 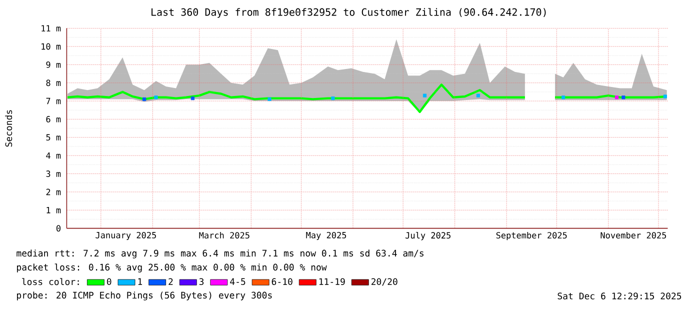 What do you see at coordinates (53, 155) in the screenshot?
I see `y-tick-label: 4 m` at bounding box center [53, 155].